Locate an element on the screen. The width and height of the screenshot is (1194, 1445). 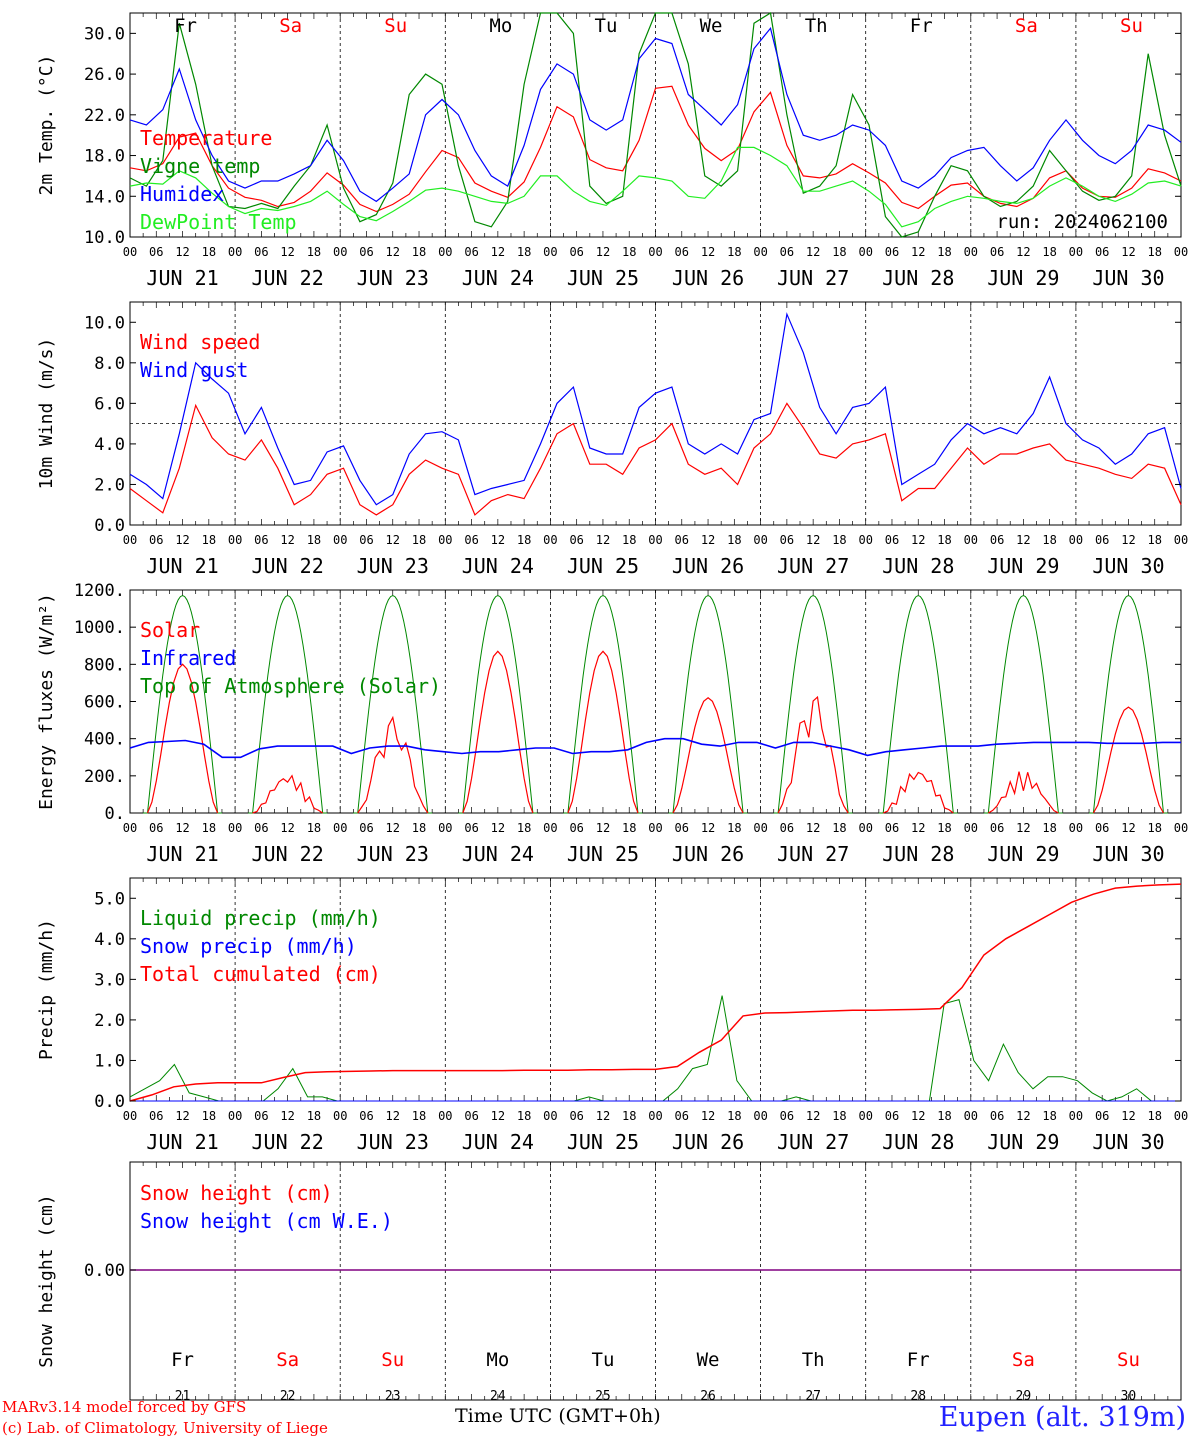
y-tick-label: 8.0 is located at coordinates (109, 364).